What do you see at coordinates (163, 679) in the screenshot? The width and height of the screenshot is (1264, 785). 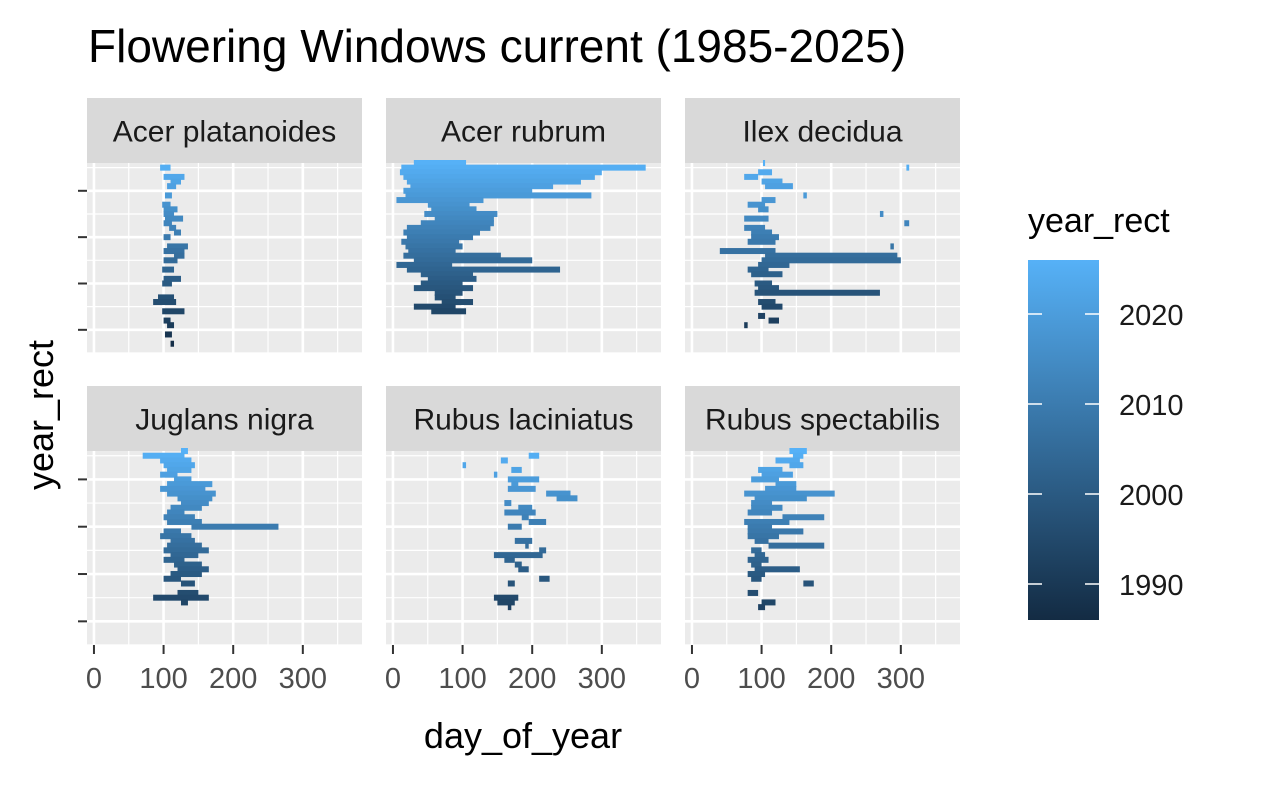 I see `x-tick-label: 100` at bounding box center [163, 679].